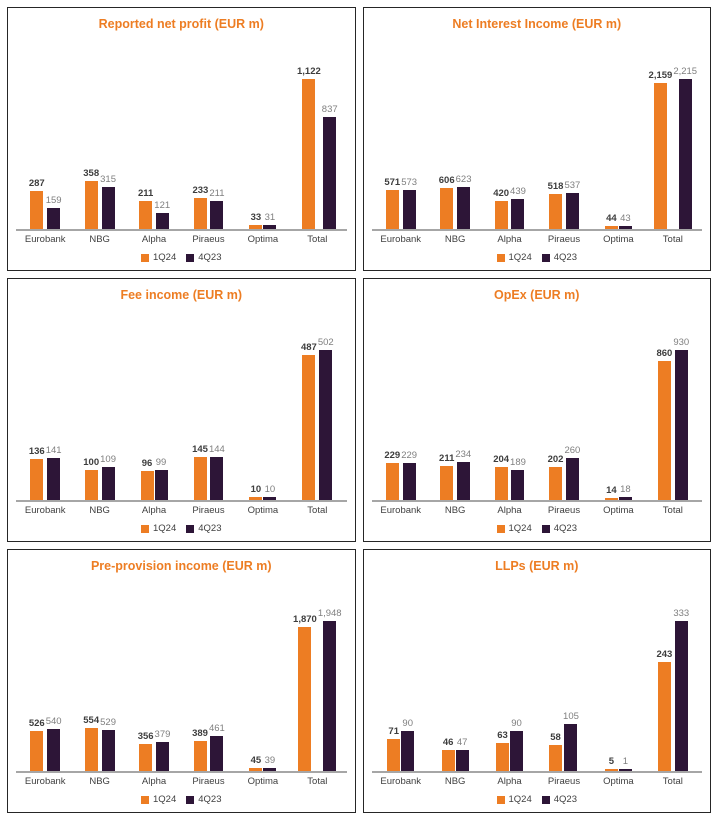  What do you see at coordinates (53, 200) in the screenshot?
I see `bar-value-label: 159` at bounding box center [53, 200].